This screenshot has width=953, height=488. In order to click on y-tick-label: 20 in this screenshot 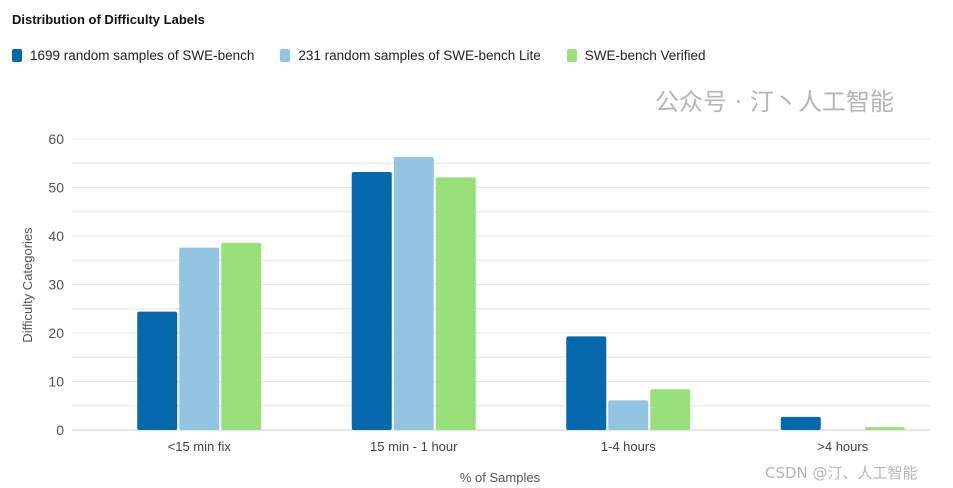, I will do `click(56, 333)`.